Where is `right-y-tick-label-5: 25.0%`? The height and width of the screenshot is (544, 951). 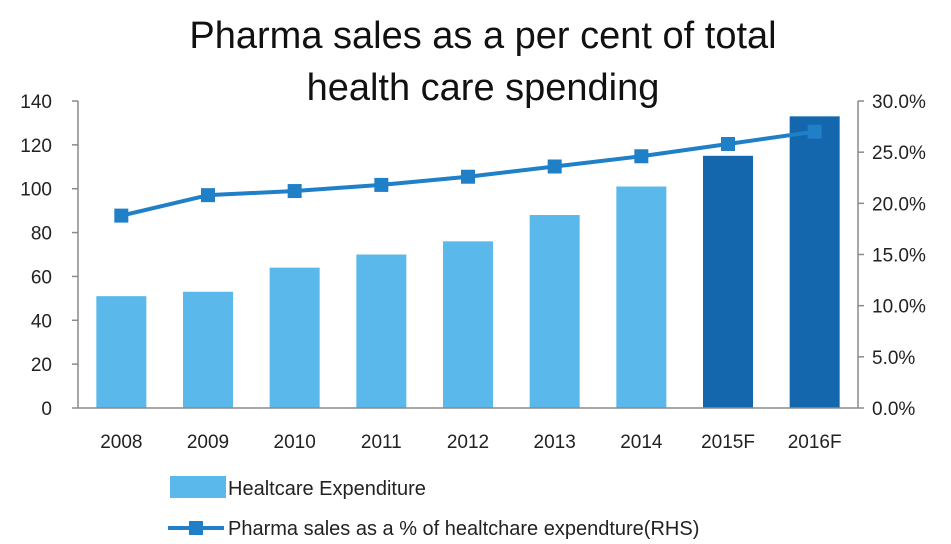
right-y-tick-label-5: 25.0% is located at coordinates (899, 153).